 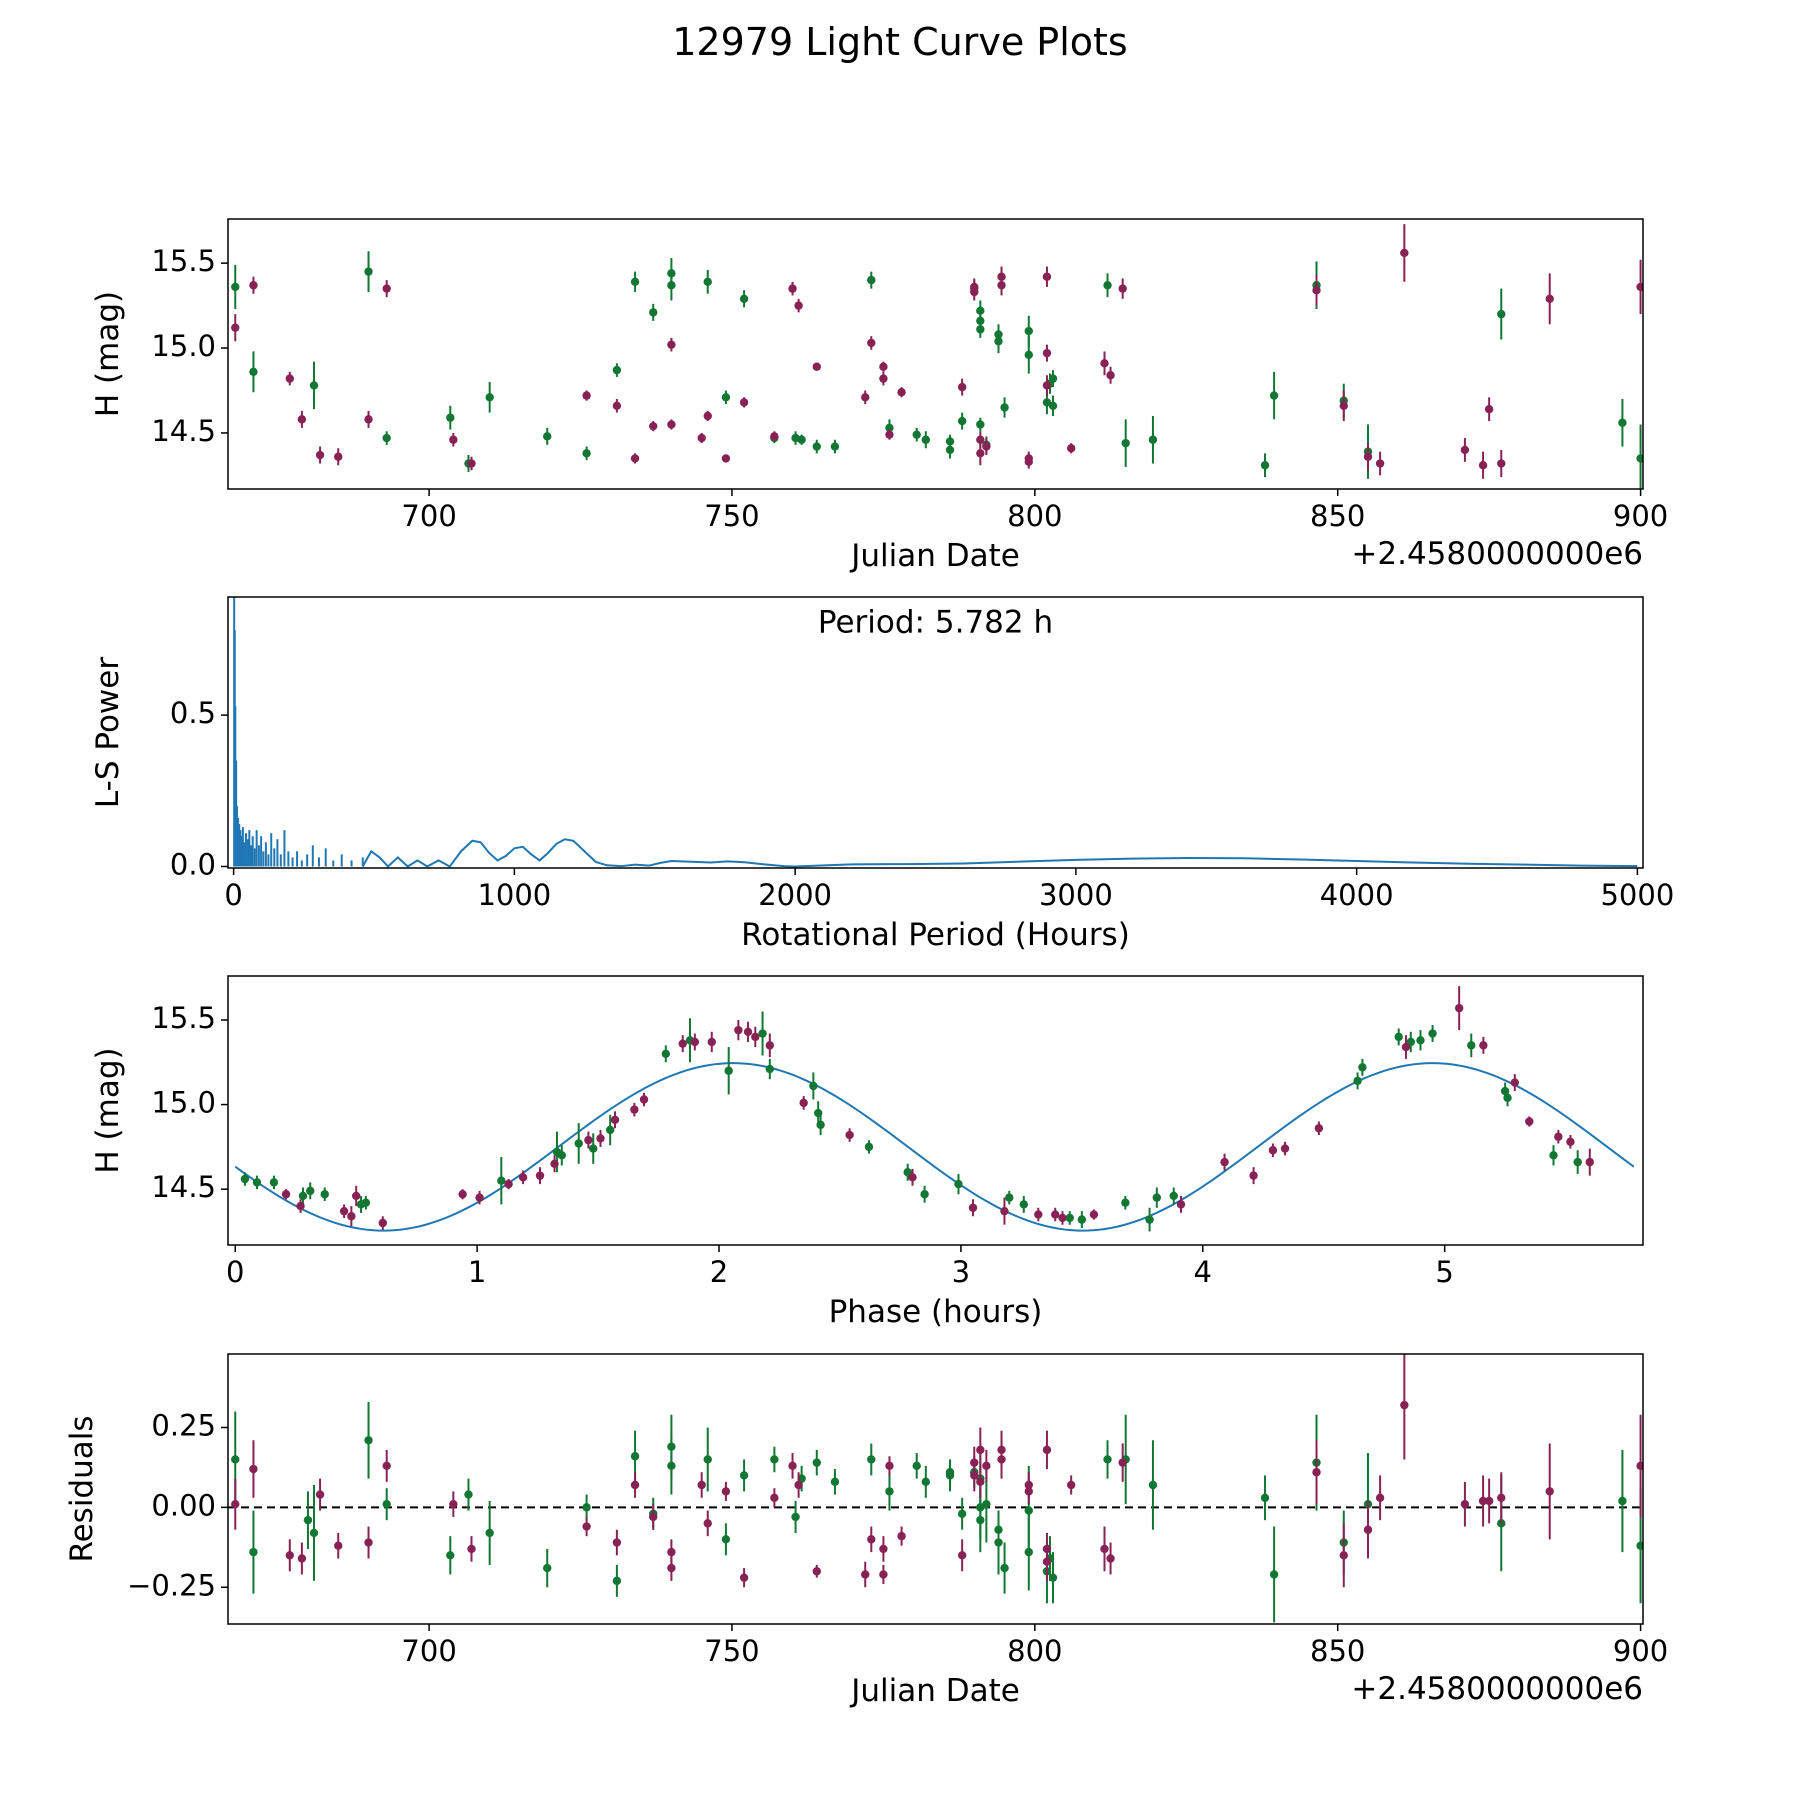 What do you see at coordinates (428, 1651) in the screenshot?
I see `x-tick-label: 700` at bounding box center [428, 1651].